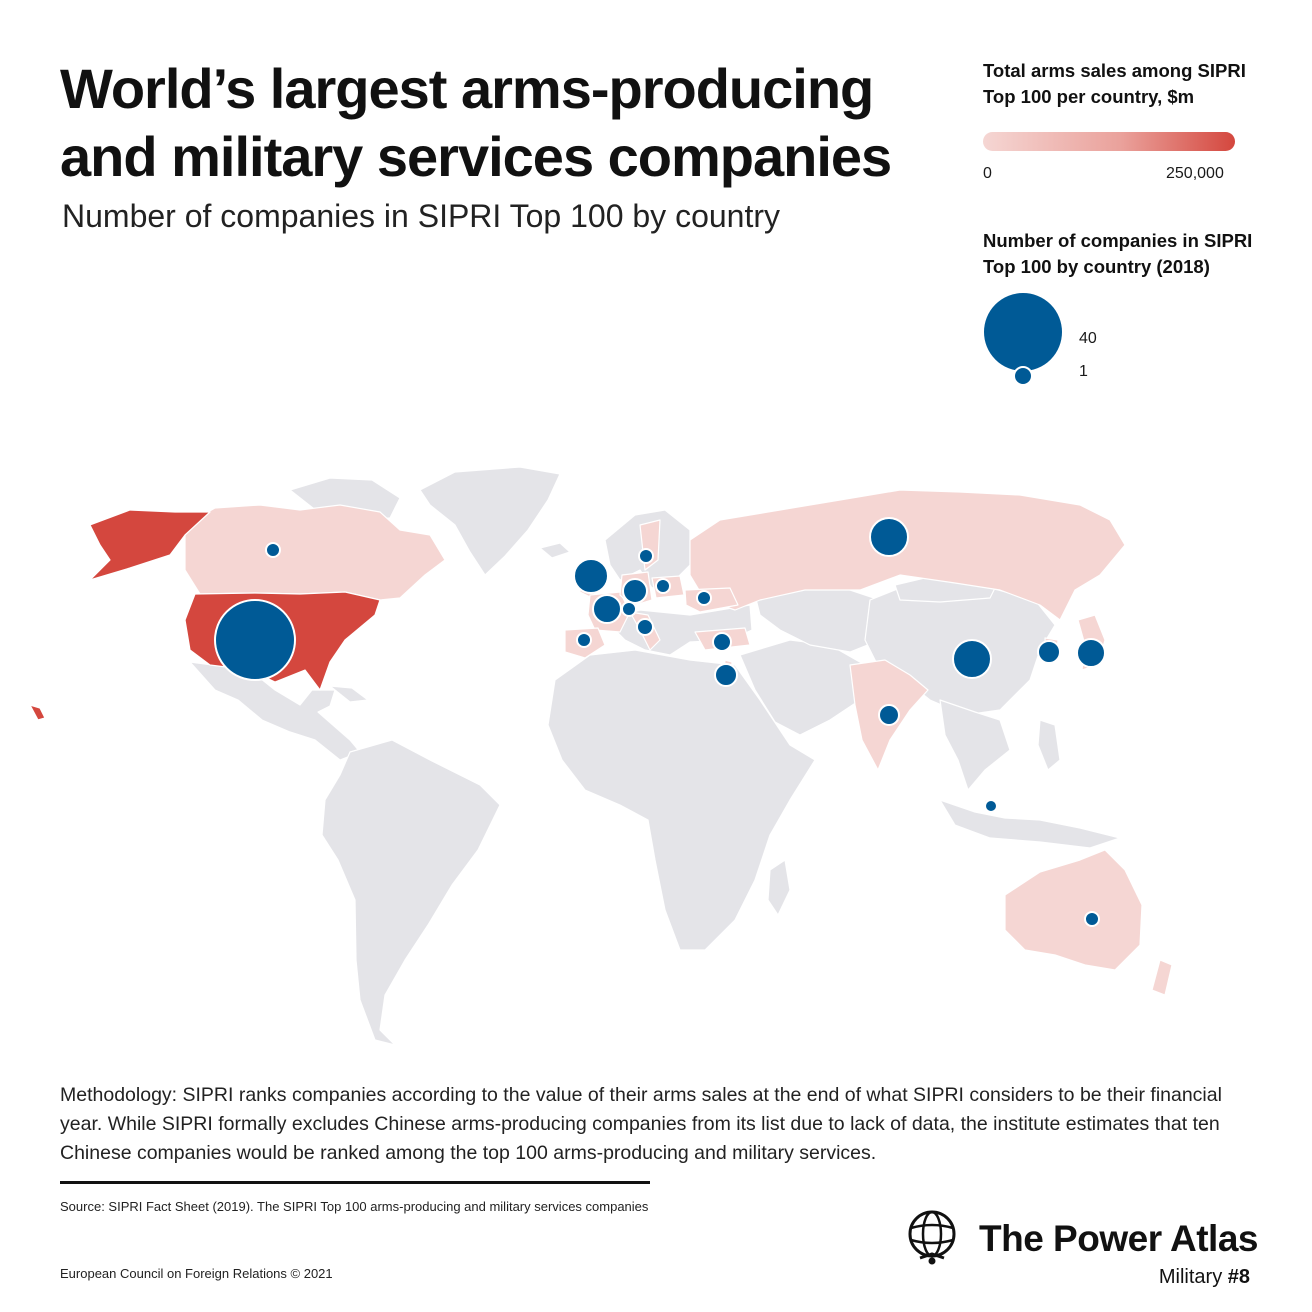  I want to click on bubble-size-legend, so click(1040, 343).